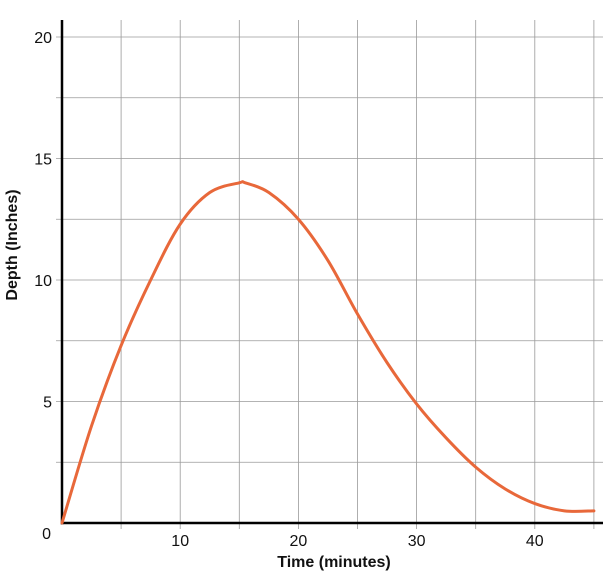 The image size is (603, 576). I want to click on y-tick-label: 10, so click(43, 281).